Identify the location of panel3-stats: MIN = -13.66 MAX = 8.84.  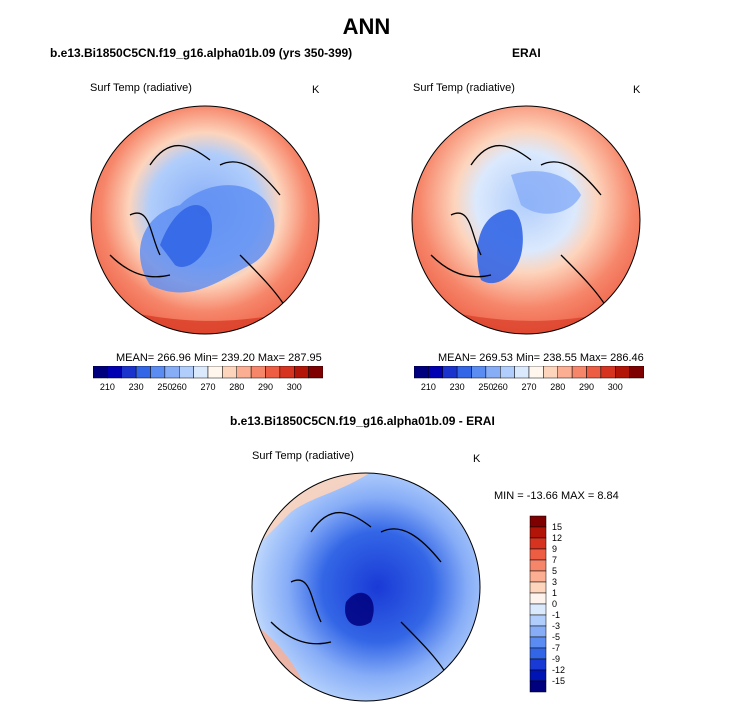
(556, 496).